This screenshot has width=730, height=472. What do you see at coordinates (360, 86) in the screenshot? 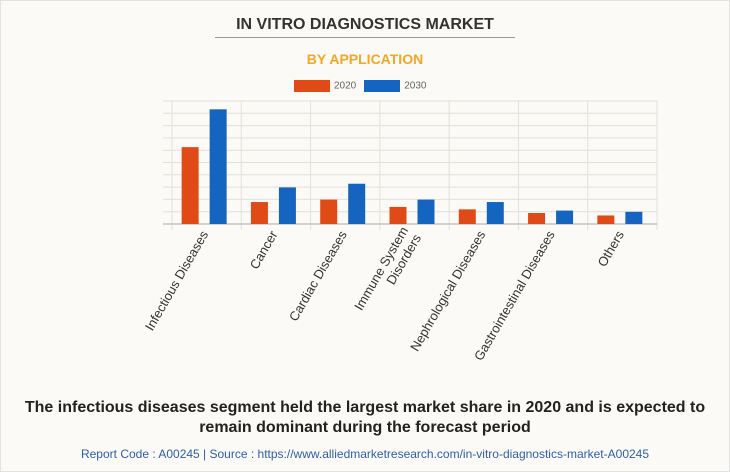
I see `legend: 2020 2030` at bounding box center [360, 86].